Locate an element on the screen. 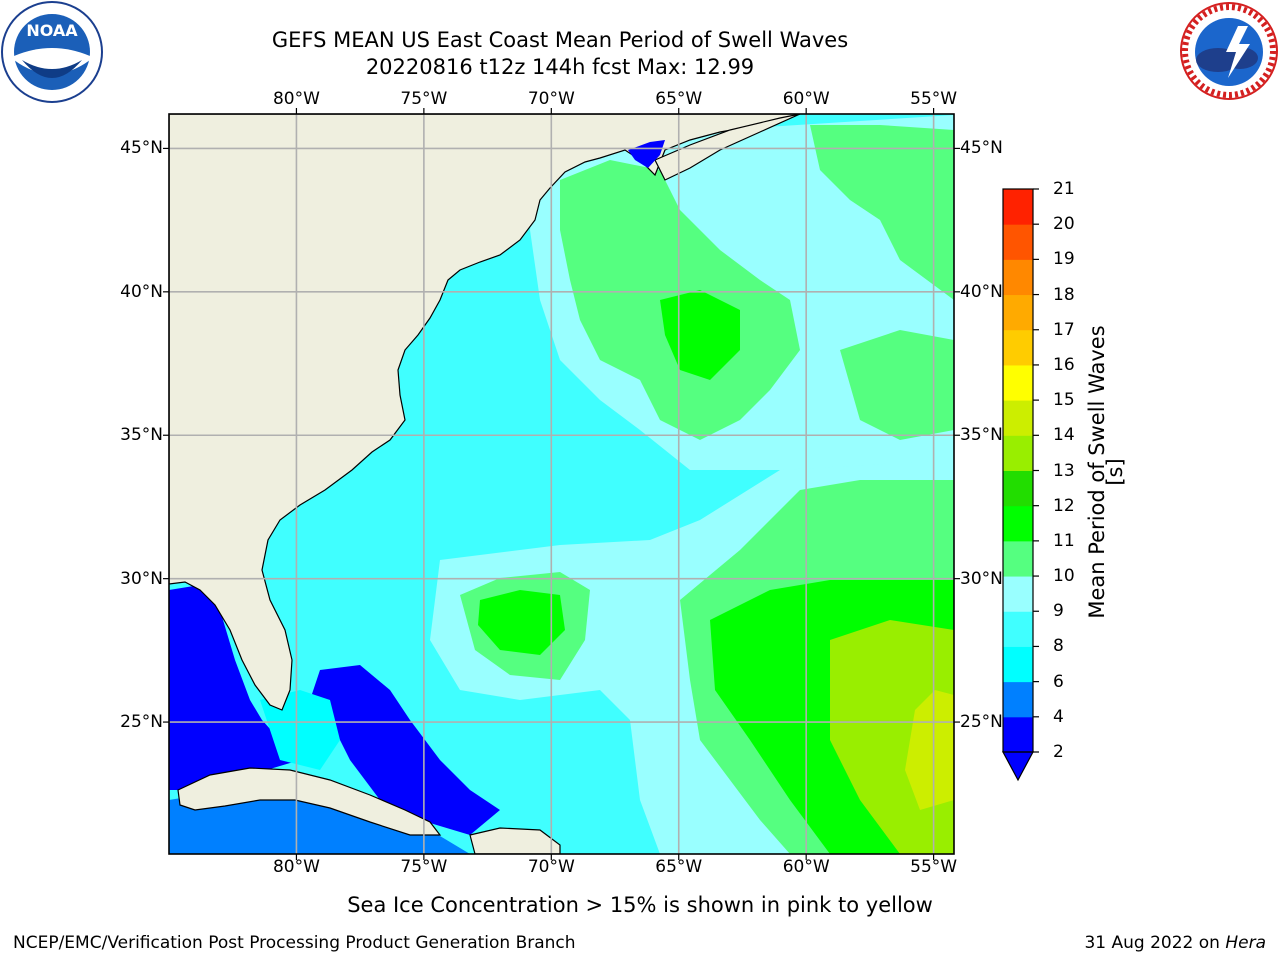 This screenshot has height=960, width=1280. colorbar-tick-label: 10 is located at coordinates (1064, 576).